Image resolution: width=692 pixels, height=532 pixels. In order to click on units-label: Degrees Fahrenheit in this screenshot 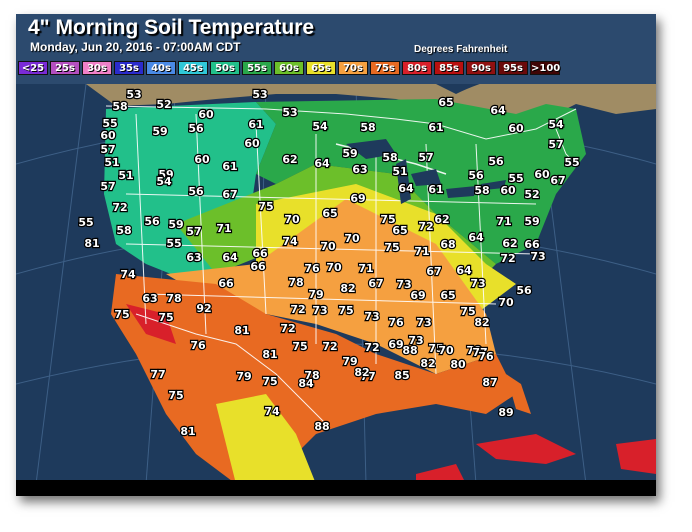, I will do `click(461, 49)`.